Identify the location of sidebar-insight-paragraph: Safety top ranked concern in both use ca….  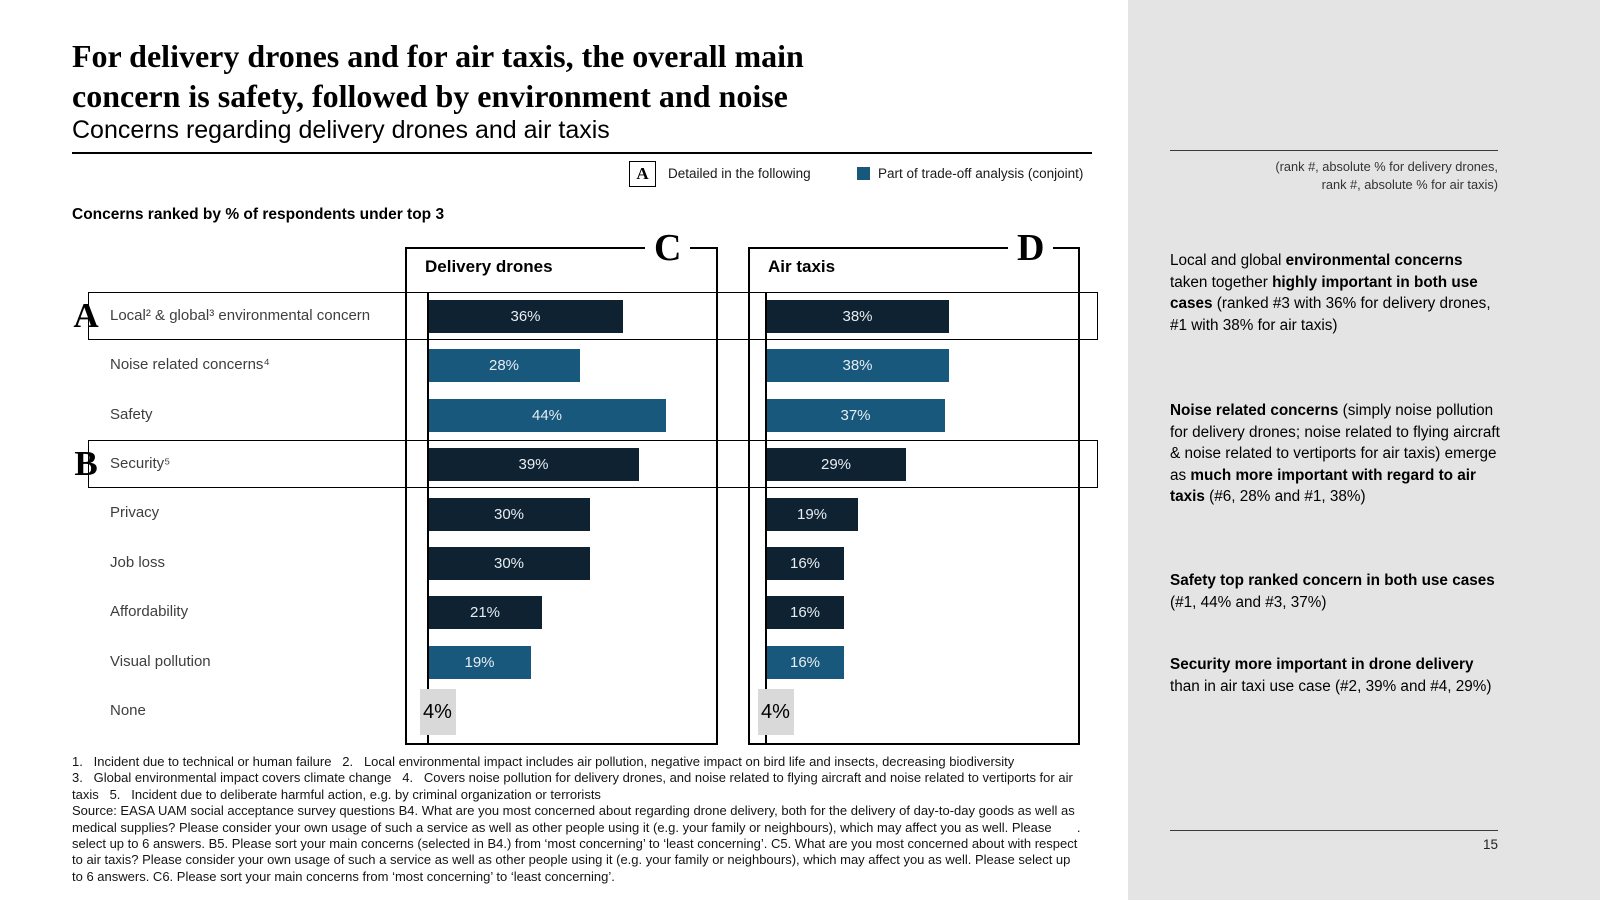
(1337, 591).